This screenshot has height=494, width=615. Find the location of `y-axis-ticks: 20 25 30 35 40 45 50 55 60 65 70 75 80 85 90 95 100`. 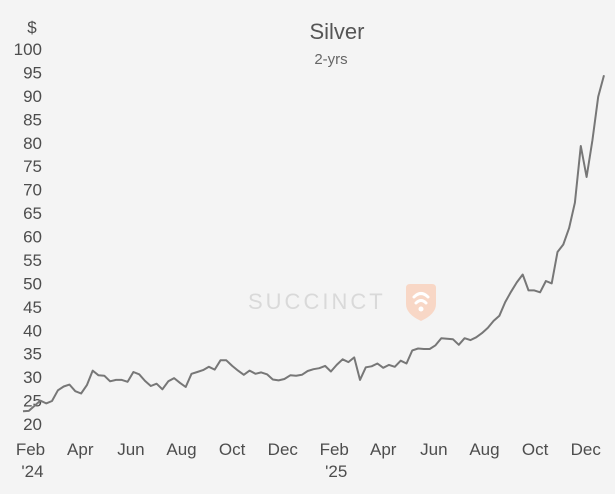

y-axis-ticks: 20 25 30 35 40 45 50 55 60 65 70 75 80 85 90 95 100 is located at coordinates (28, 237).